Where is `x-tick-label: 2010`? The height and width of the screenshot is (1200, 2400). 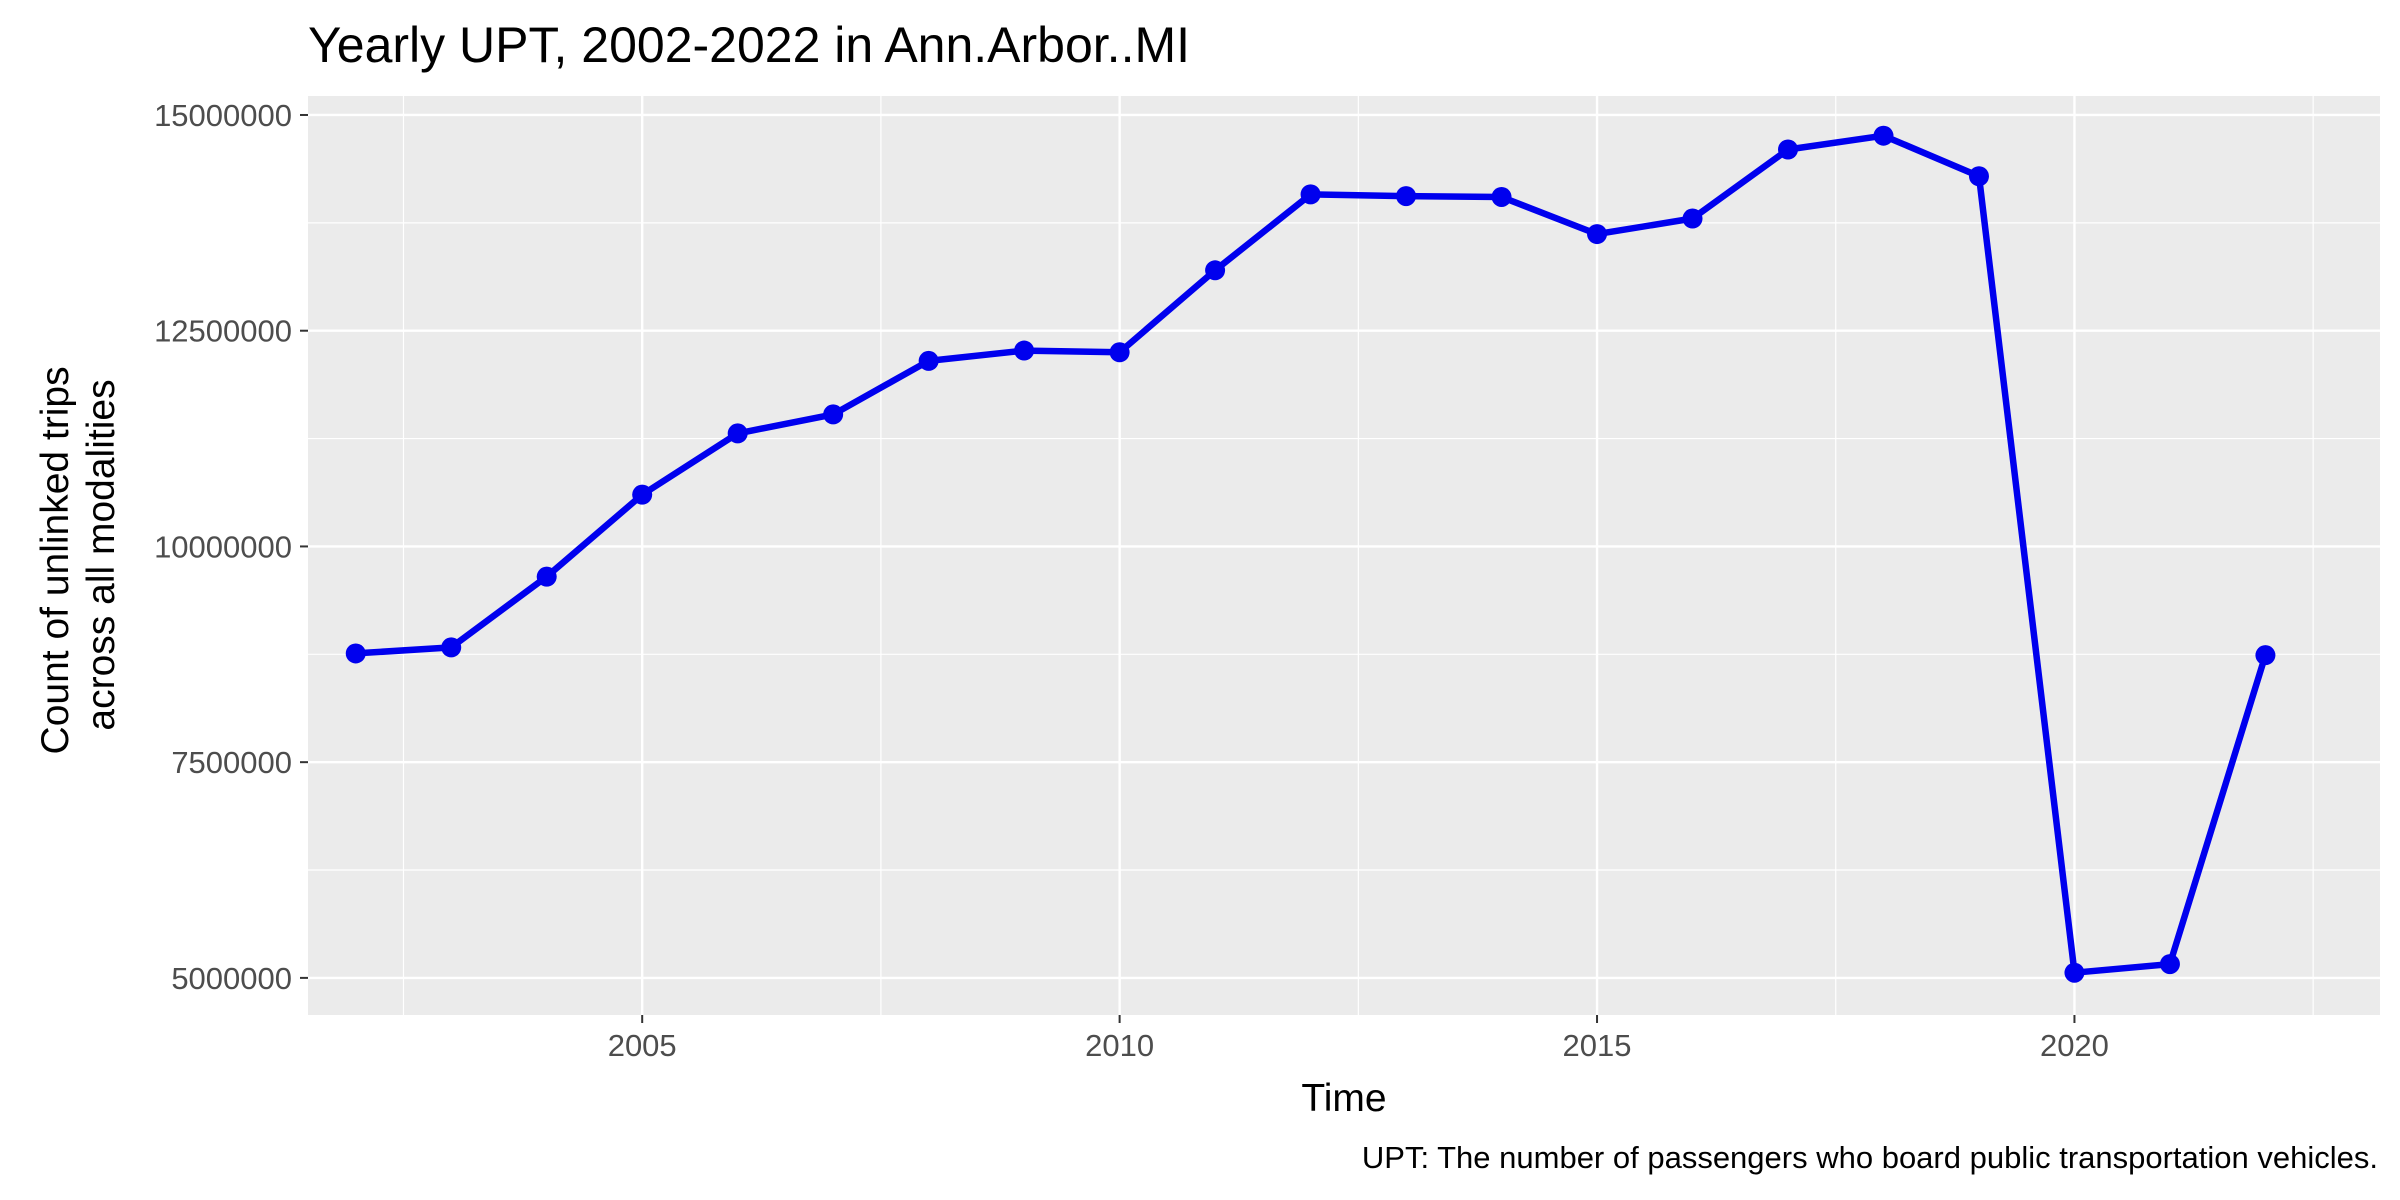
x-tick-label: 2010 is located at coordinates (1119, 1045).